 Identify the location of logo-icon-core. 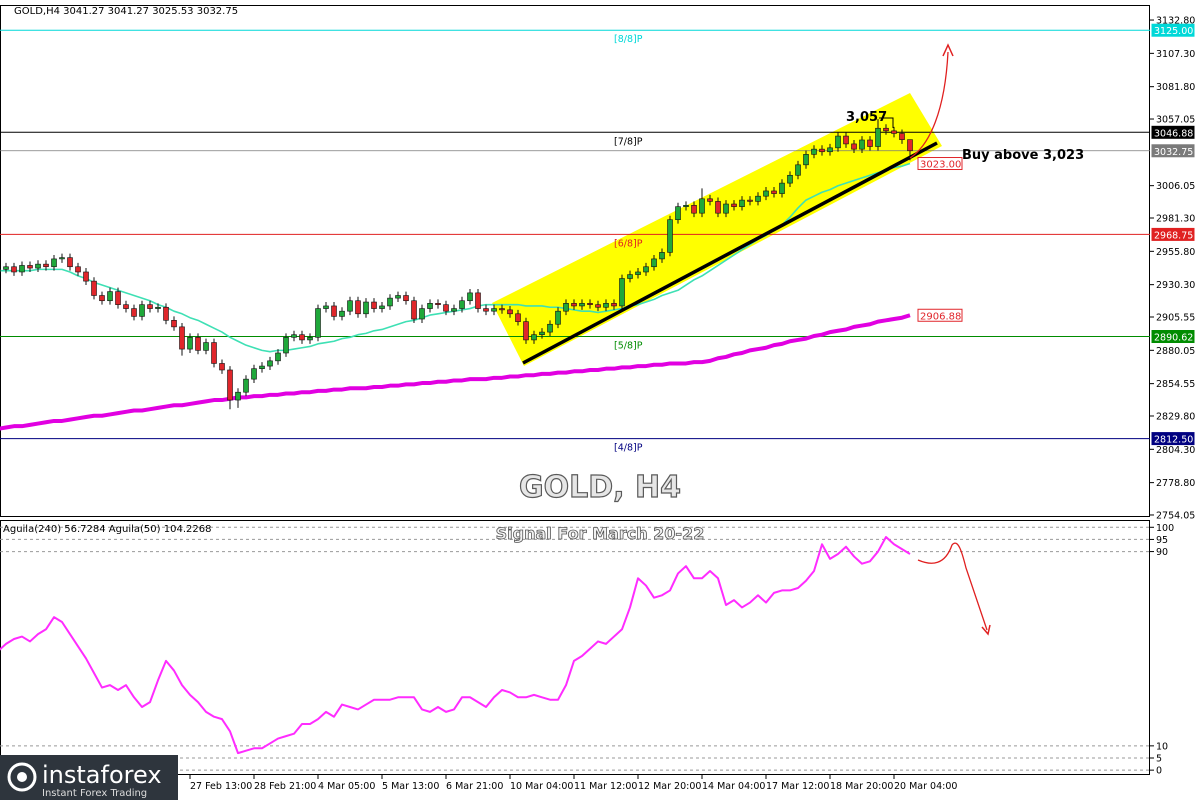
(22, 777).